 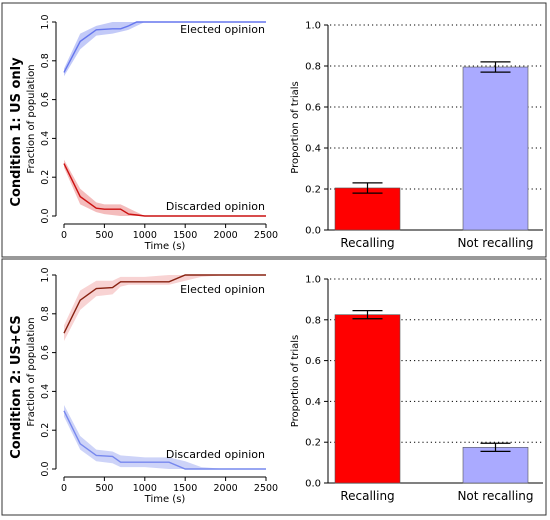 I want to click on condition-label: Condition 2: US+CS, so click(x=16, y=387).